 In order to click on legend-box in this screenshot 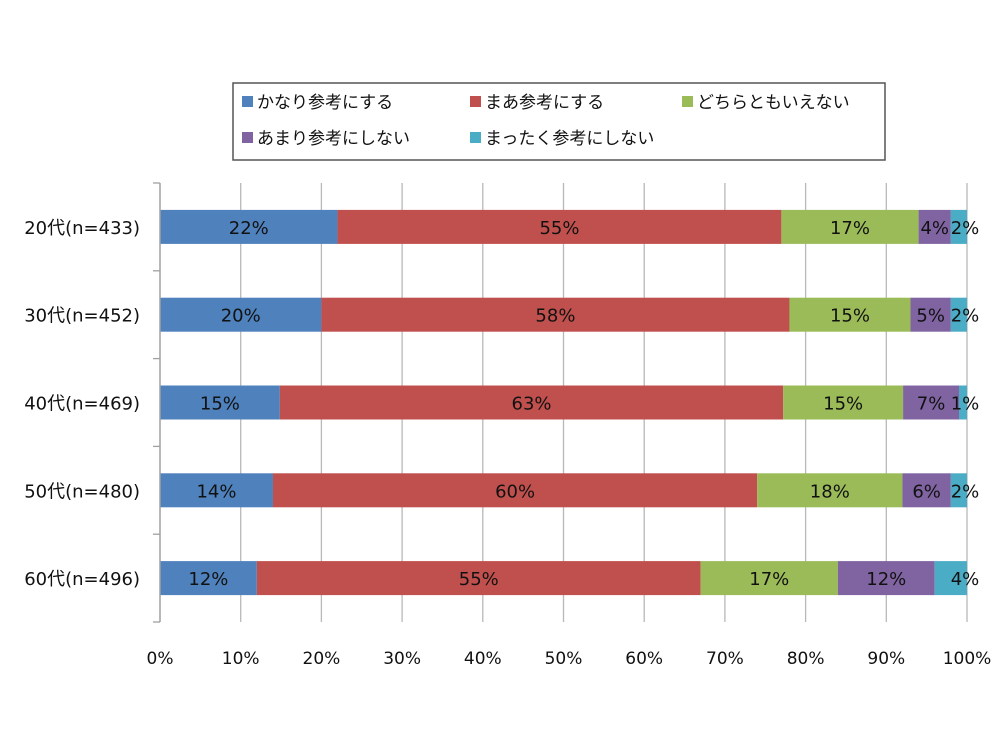, I will do `click(559, 121)`.